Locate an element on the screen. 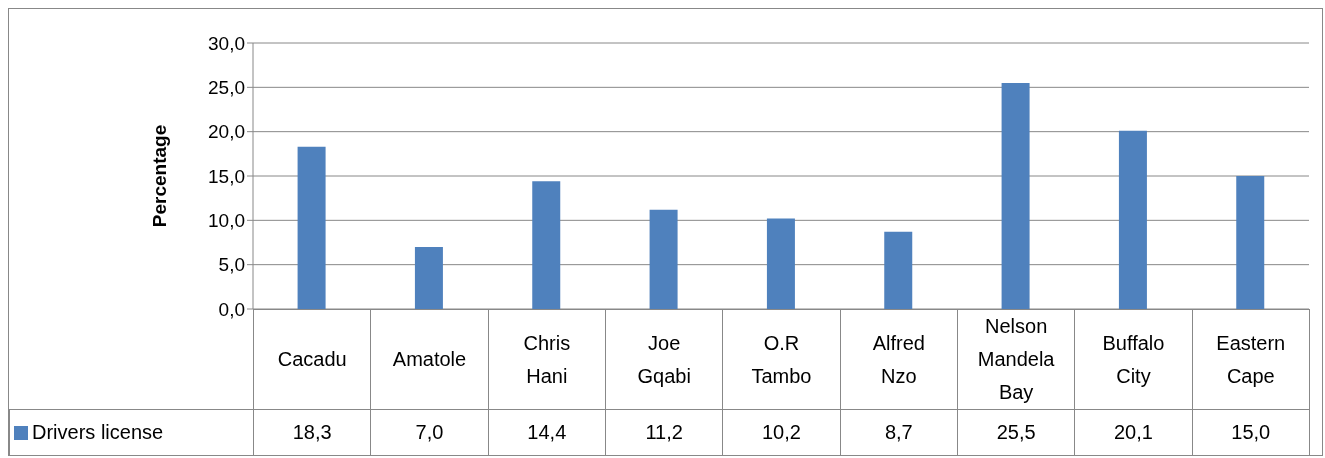  y-tick-label: 30,0 is located at coordinates (226, 43).